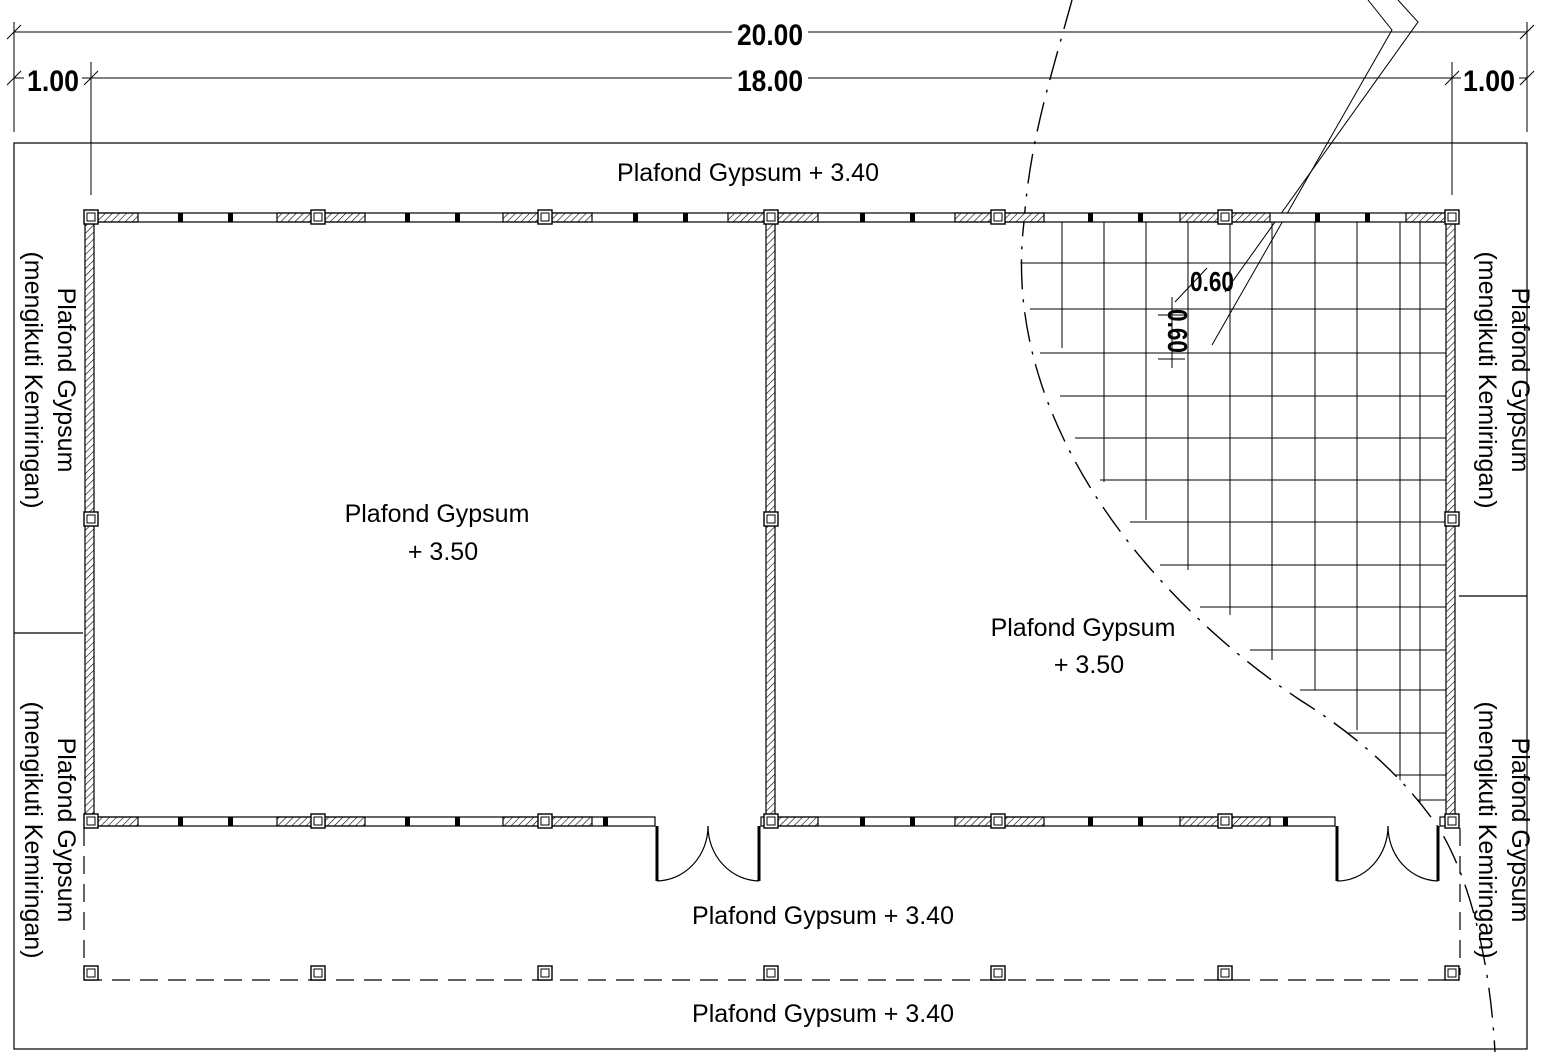  I want to click on label-room-left-line2: + 3.50, so click(443, 552).